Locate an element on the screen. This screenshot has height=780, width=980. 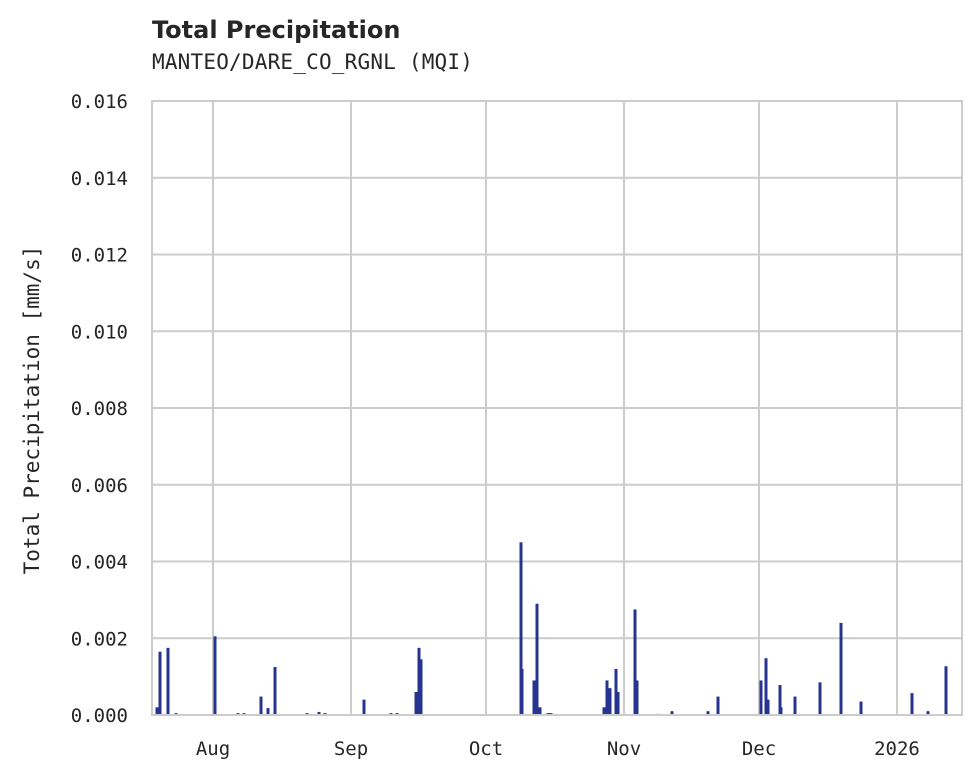
y-tick-label: 0.002 is located at coordinates (99, 639).